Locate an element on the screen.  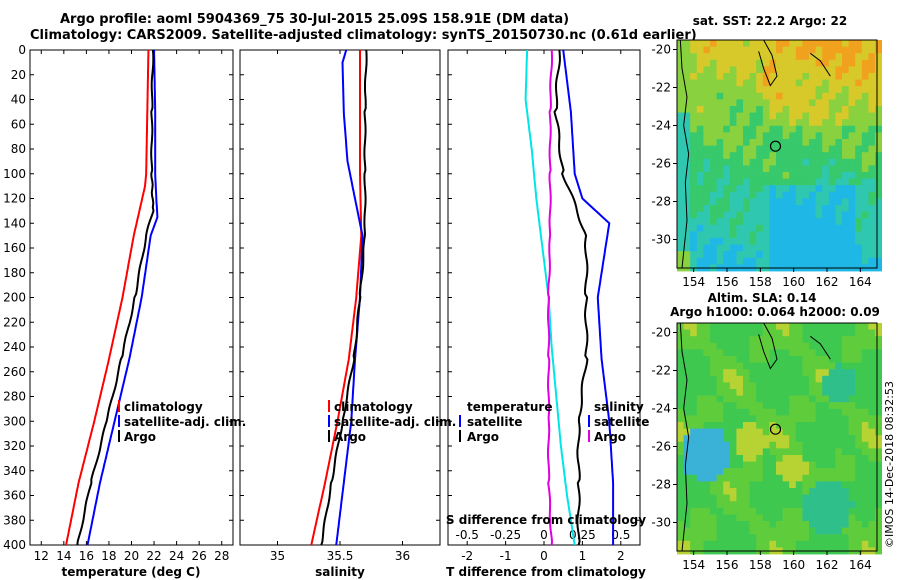
reef-outline is located at coordinates (768, 346).